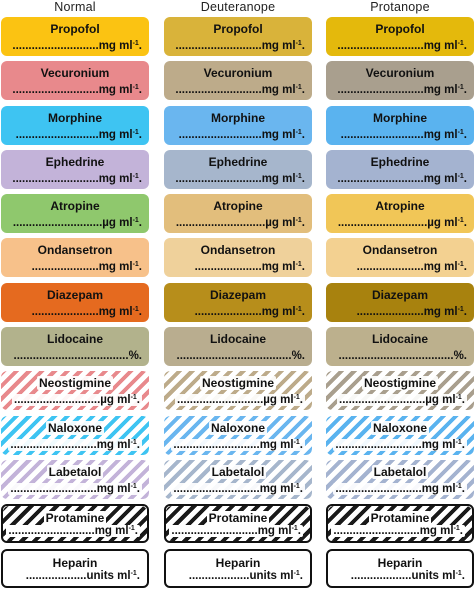 This screenshot has width=474, height=593. What do you see at coordinates (397, 223) in the screenshot?
I see `dose-line: ............................µg ml` at bounding box center [397, 223].